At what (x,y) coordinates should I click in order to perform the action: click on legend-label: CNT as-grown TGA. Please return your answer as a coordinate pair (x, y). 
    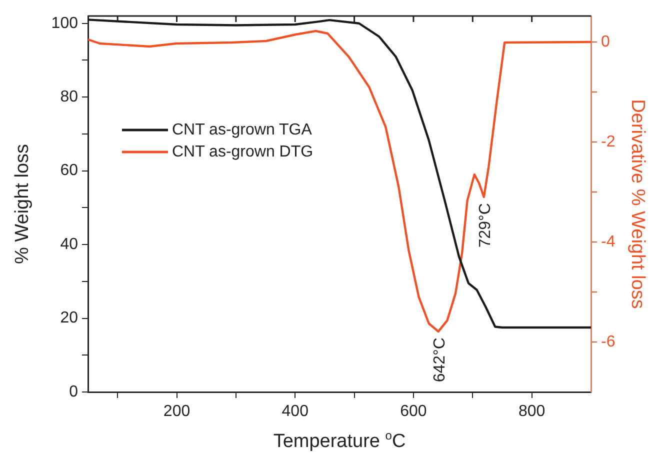
    Looking at the image, I should click on (242, 129).